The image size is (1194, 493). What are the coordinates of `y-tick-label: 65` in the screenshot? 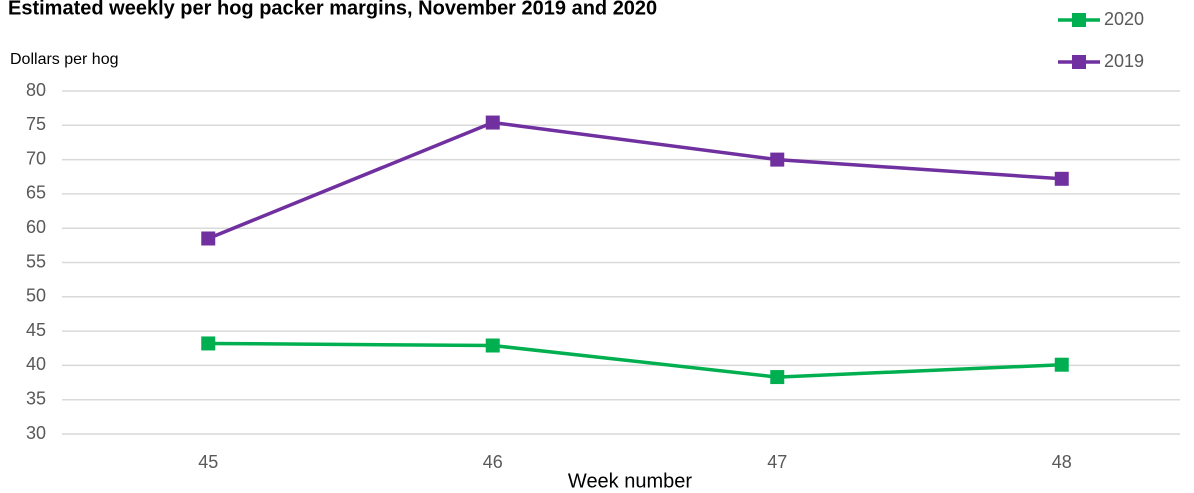 It's located at (36, 193).